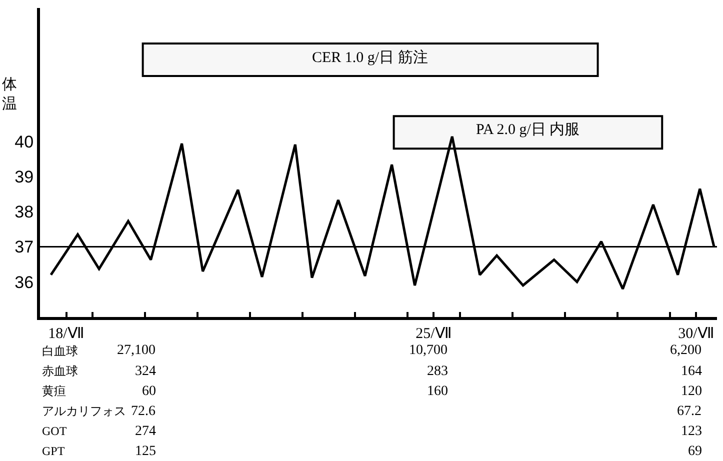 The image size is (723, 461). What do you see at coordinates (143, 411) in the screenshot?
I see `text: 72.6` at bounding box center [143, 411].